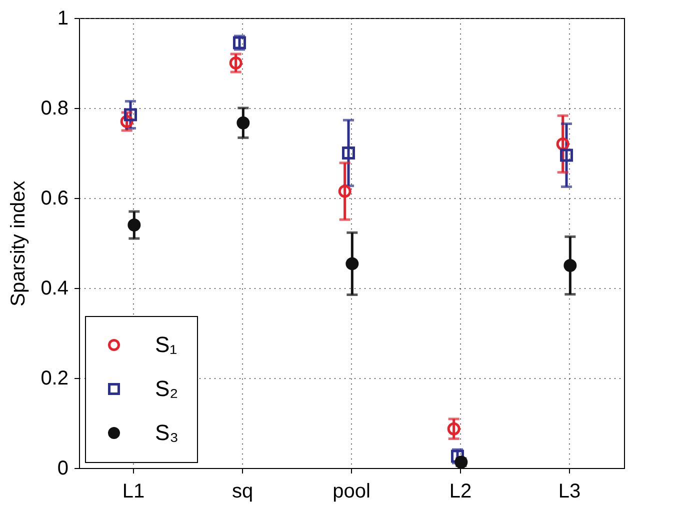 The height and width of the screenshot is (519, 677). What do you see at coordinates (62, 19) in the screenshot?
I see `y-tick-label: 1` at bounding box center [62, 19].